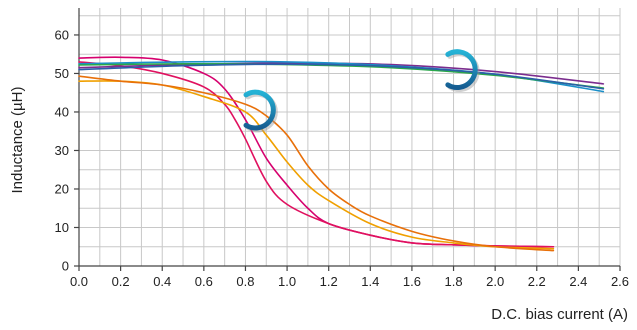 The width and height of the screenshot is (637, 330). What do you see at coordinates (495, 281) in the screenshot?
I see `x-tick-label: 2.0` at bounding box center [495, 281].